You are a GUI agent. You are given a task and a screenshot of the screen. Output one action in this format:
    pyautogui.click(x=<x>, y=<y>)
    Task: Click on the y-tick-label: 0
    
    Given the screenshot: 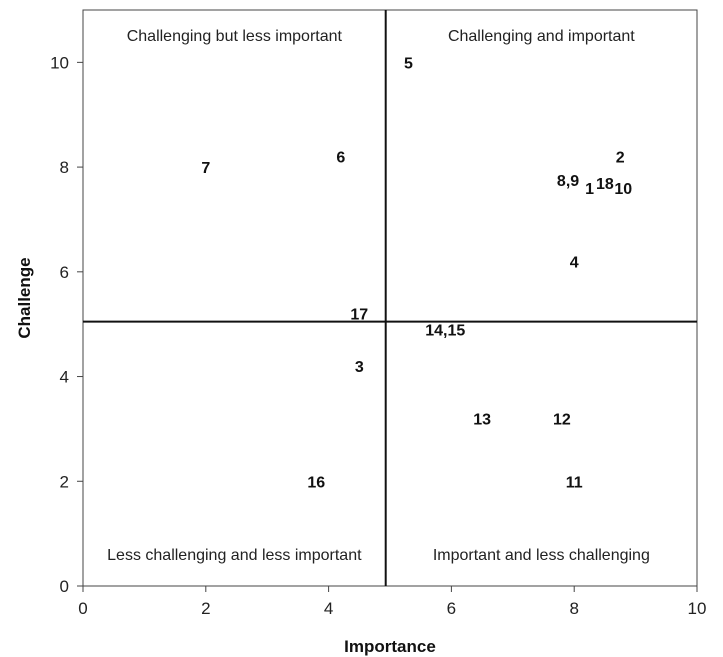 What is the action you would take?
    pyautogui.click(x=64, y=586)
    